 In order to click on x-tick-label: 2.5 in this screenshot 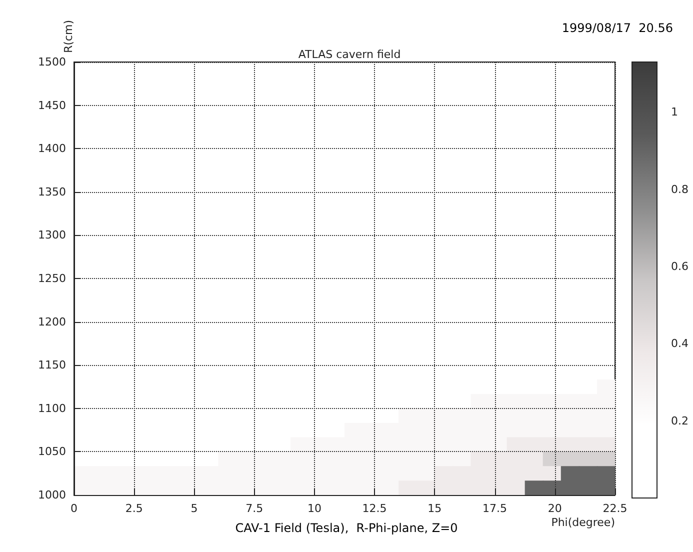, I will do `click(134, 508)`.